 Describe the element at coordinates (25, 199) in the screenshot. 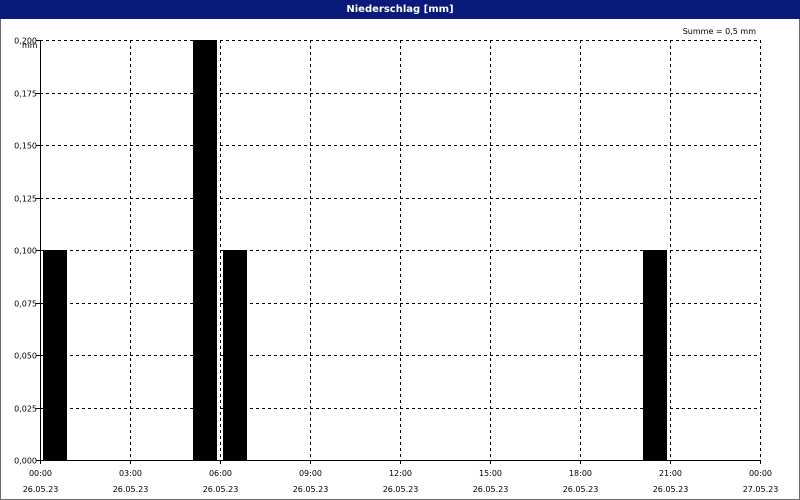

I see `y-tick-label: 0,125` at that location.